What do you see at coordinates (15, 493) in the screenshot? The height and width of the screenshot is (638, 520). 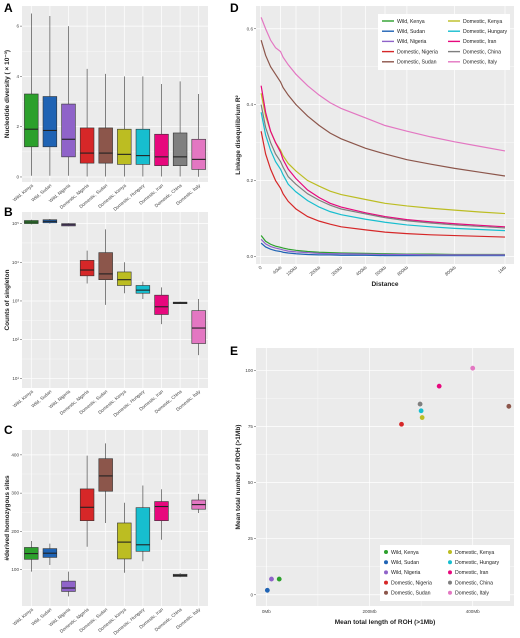 I see `panel-c-y-tick-label: 300` at bounding box center [15, 493].